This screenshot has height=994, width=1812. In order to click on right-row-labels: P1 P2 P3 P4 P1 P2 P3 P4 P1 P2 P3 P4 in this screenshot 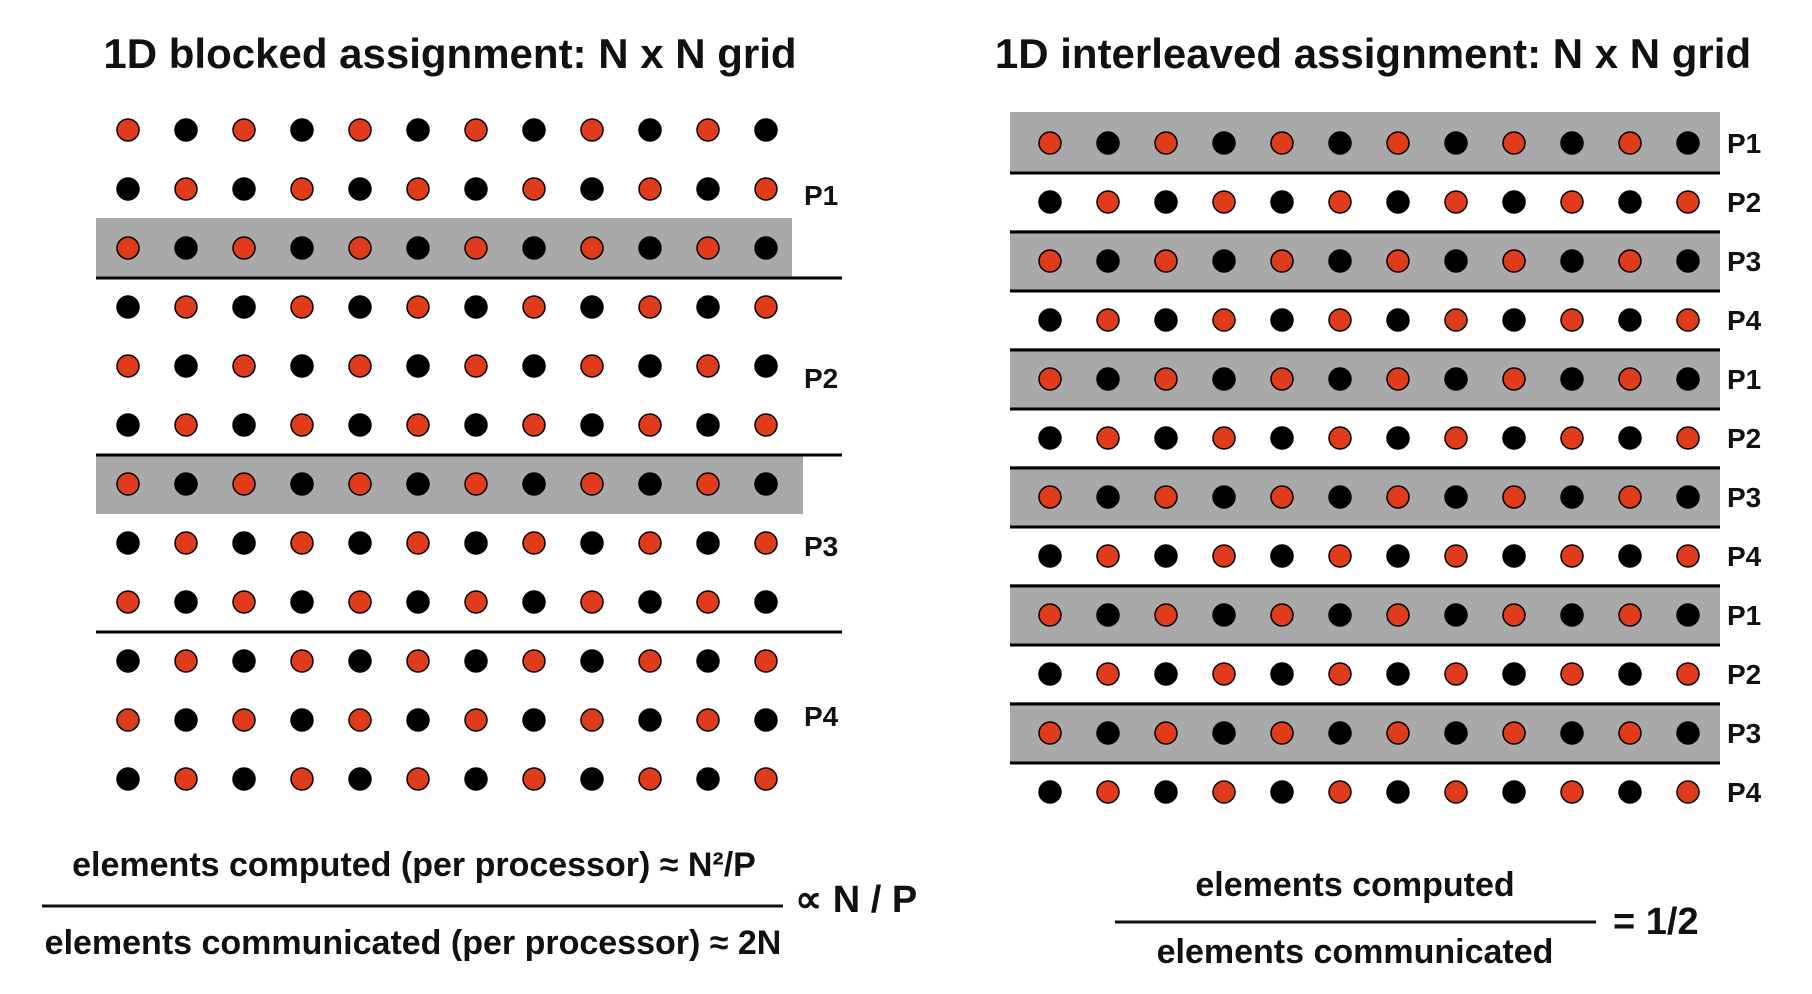, I will do `click(1744, 468)`.